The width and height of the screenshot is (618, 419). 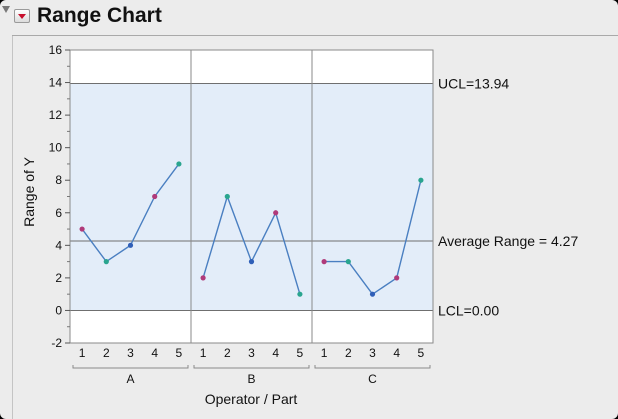 What do you see at coordinates (29, 191) in the screenshot?
I see `y-axis-title: Range of Y` at bounding box center [29, 191].